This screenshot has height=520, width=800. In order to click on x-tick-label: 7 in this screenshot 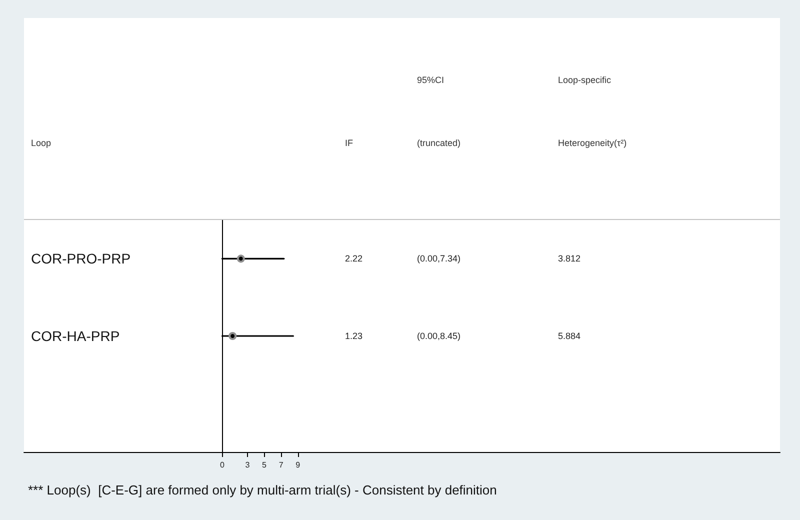, I will do `click(281, 465)`.